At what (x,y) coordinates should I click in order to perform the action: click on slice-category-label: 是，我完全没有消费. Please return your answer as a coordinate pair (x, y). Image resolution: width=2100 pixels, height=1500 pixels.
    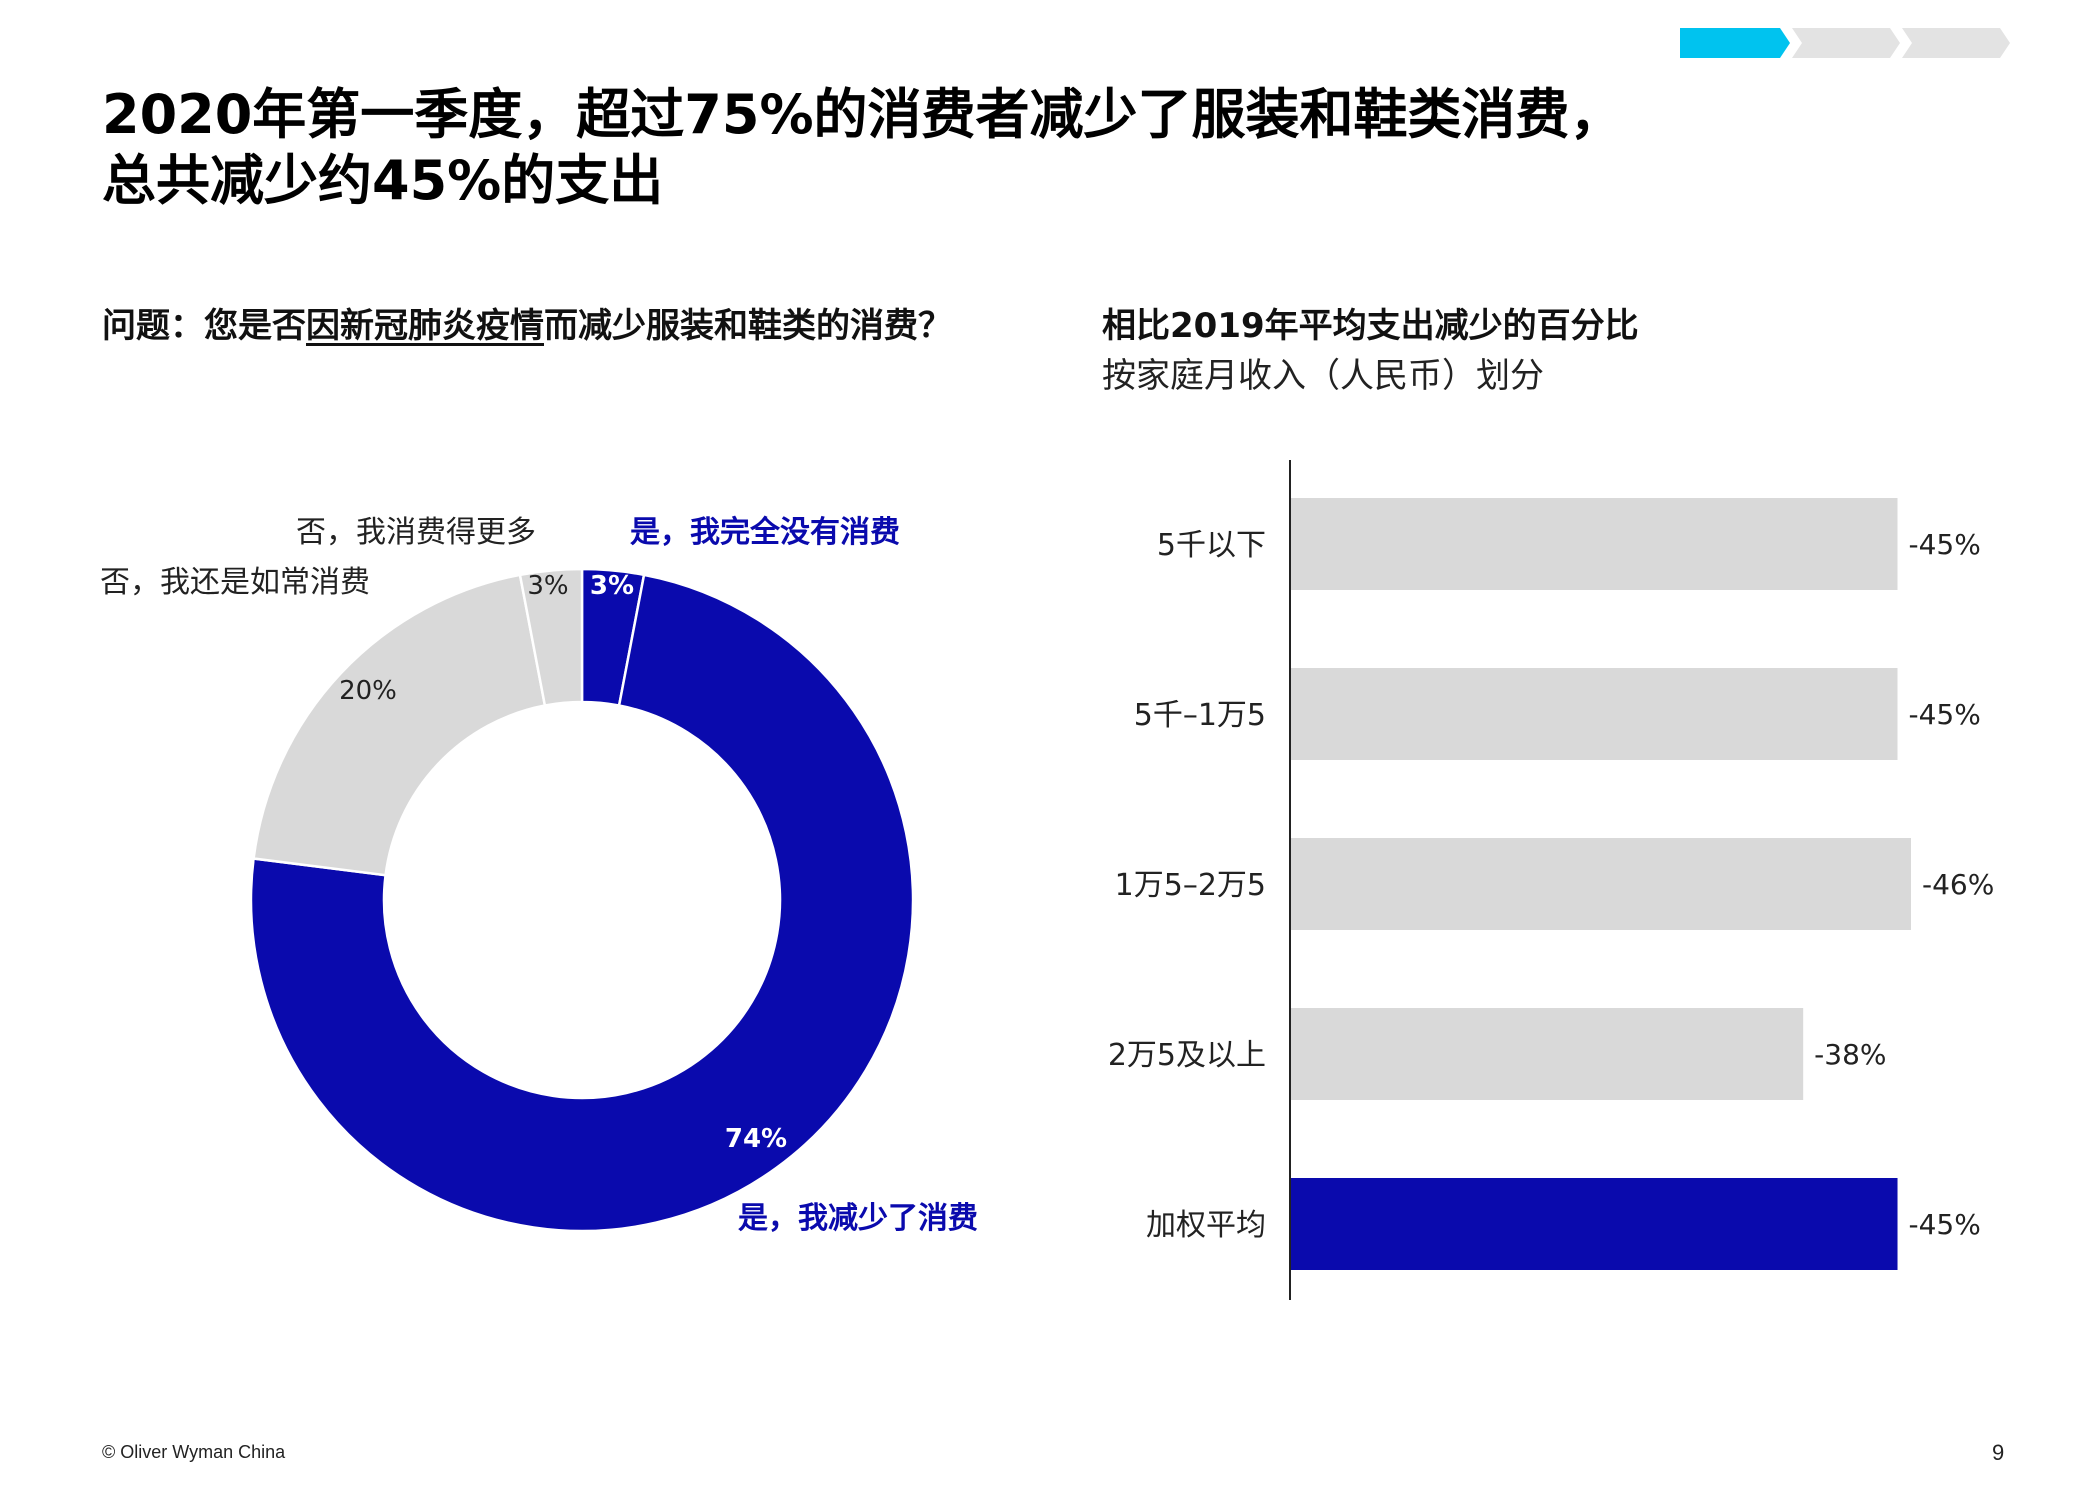
    Looking at the image, I should click on (765, 532).